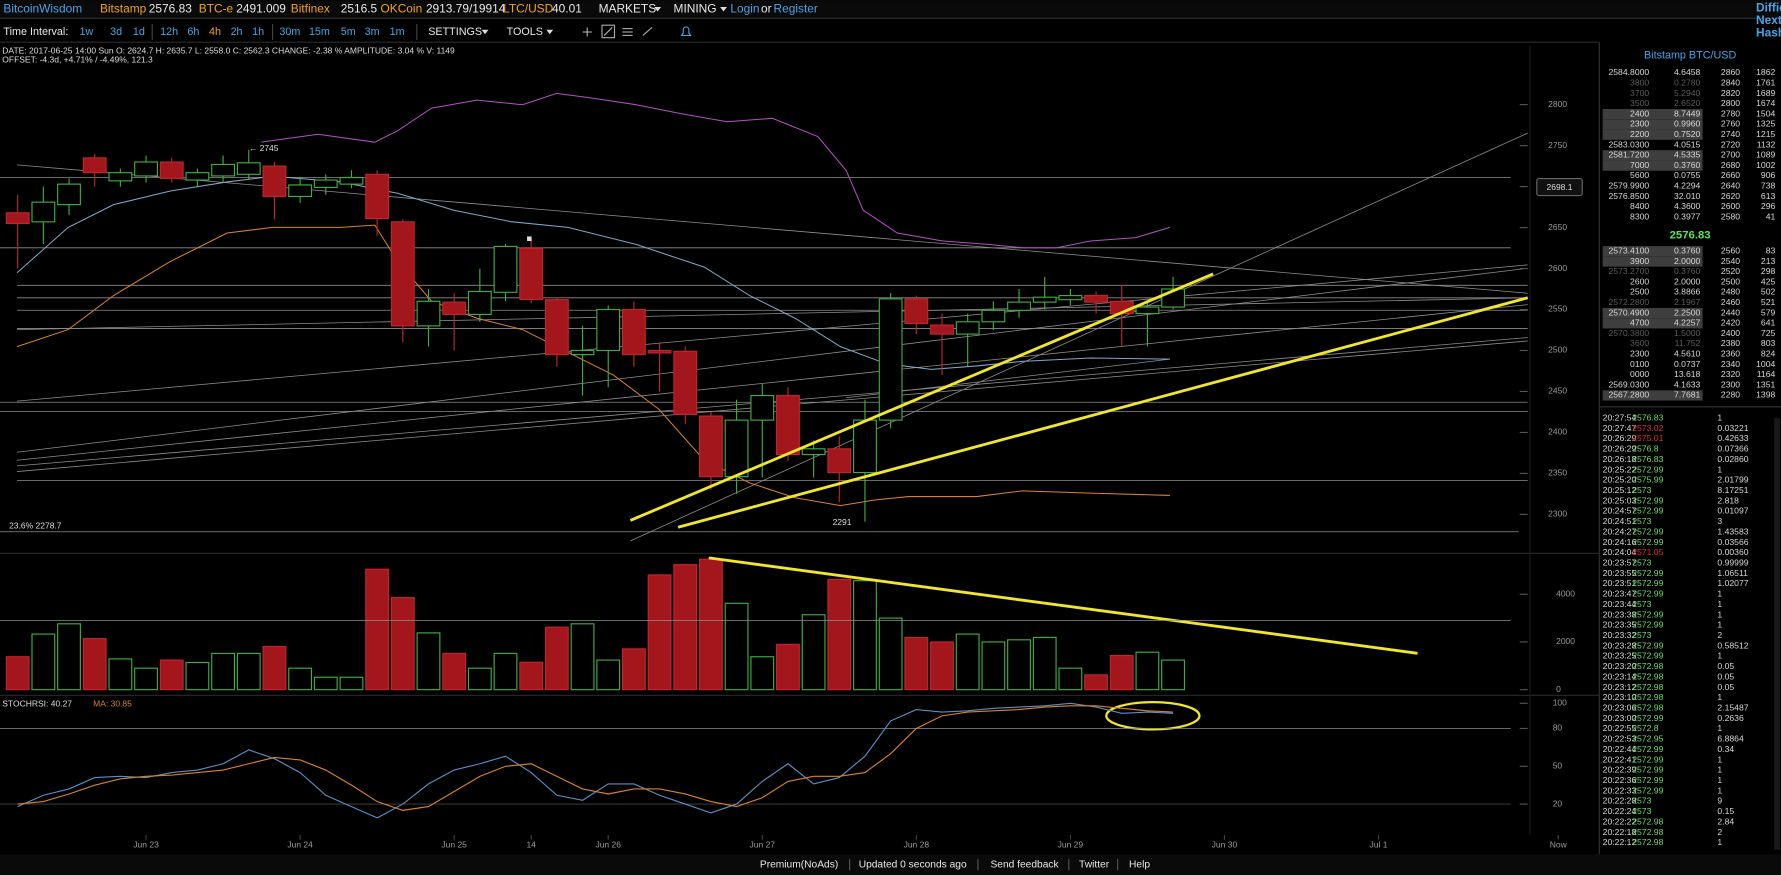  What do you see at coordinates (1768, 7) in the screenshot?
I see `side-link: Diffic` at bounding box center [1768, 7].